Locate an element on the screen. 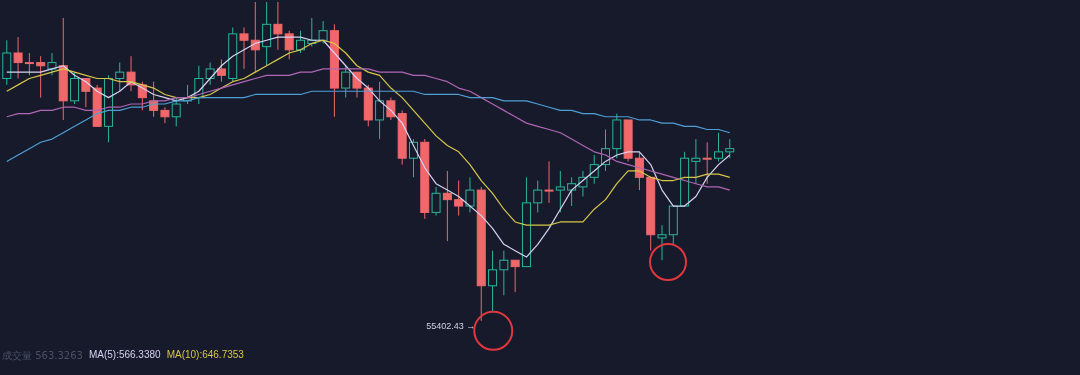 The height and width of the screenshot is (375, 1080). annotation: 55402.43 → is located at coordinates (451, 325).